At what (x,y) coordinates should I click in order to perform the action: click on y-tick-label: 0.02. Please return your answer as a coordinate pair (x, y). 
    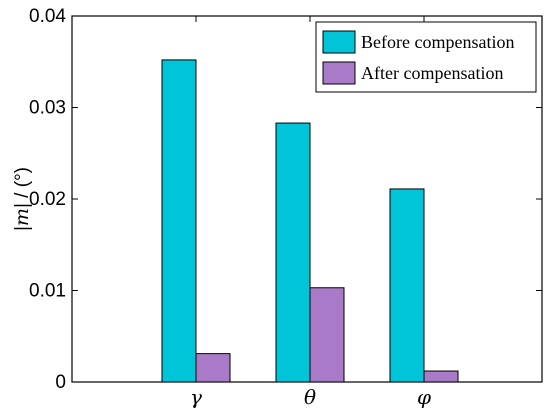
    Looking at the image, I should click on (47, 199).